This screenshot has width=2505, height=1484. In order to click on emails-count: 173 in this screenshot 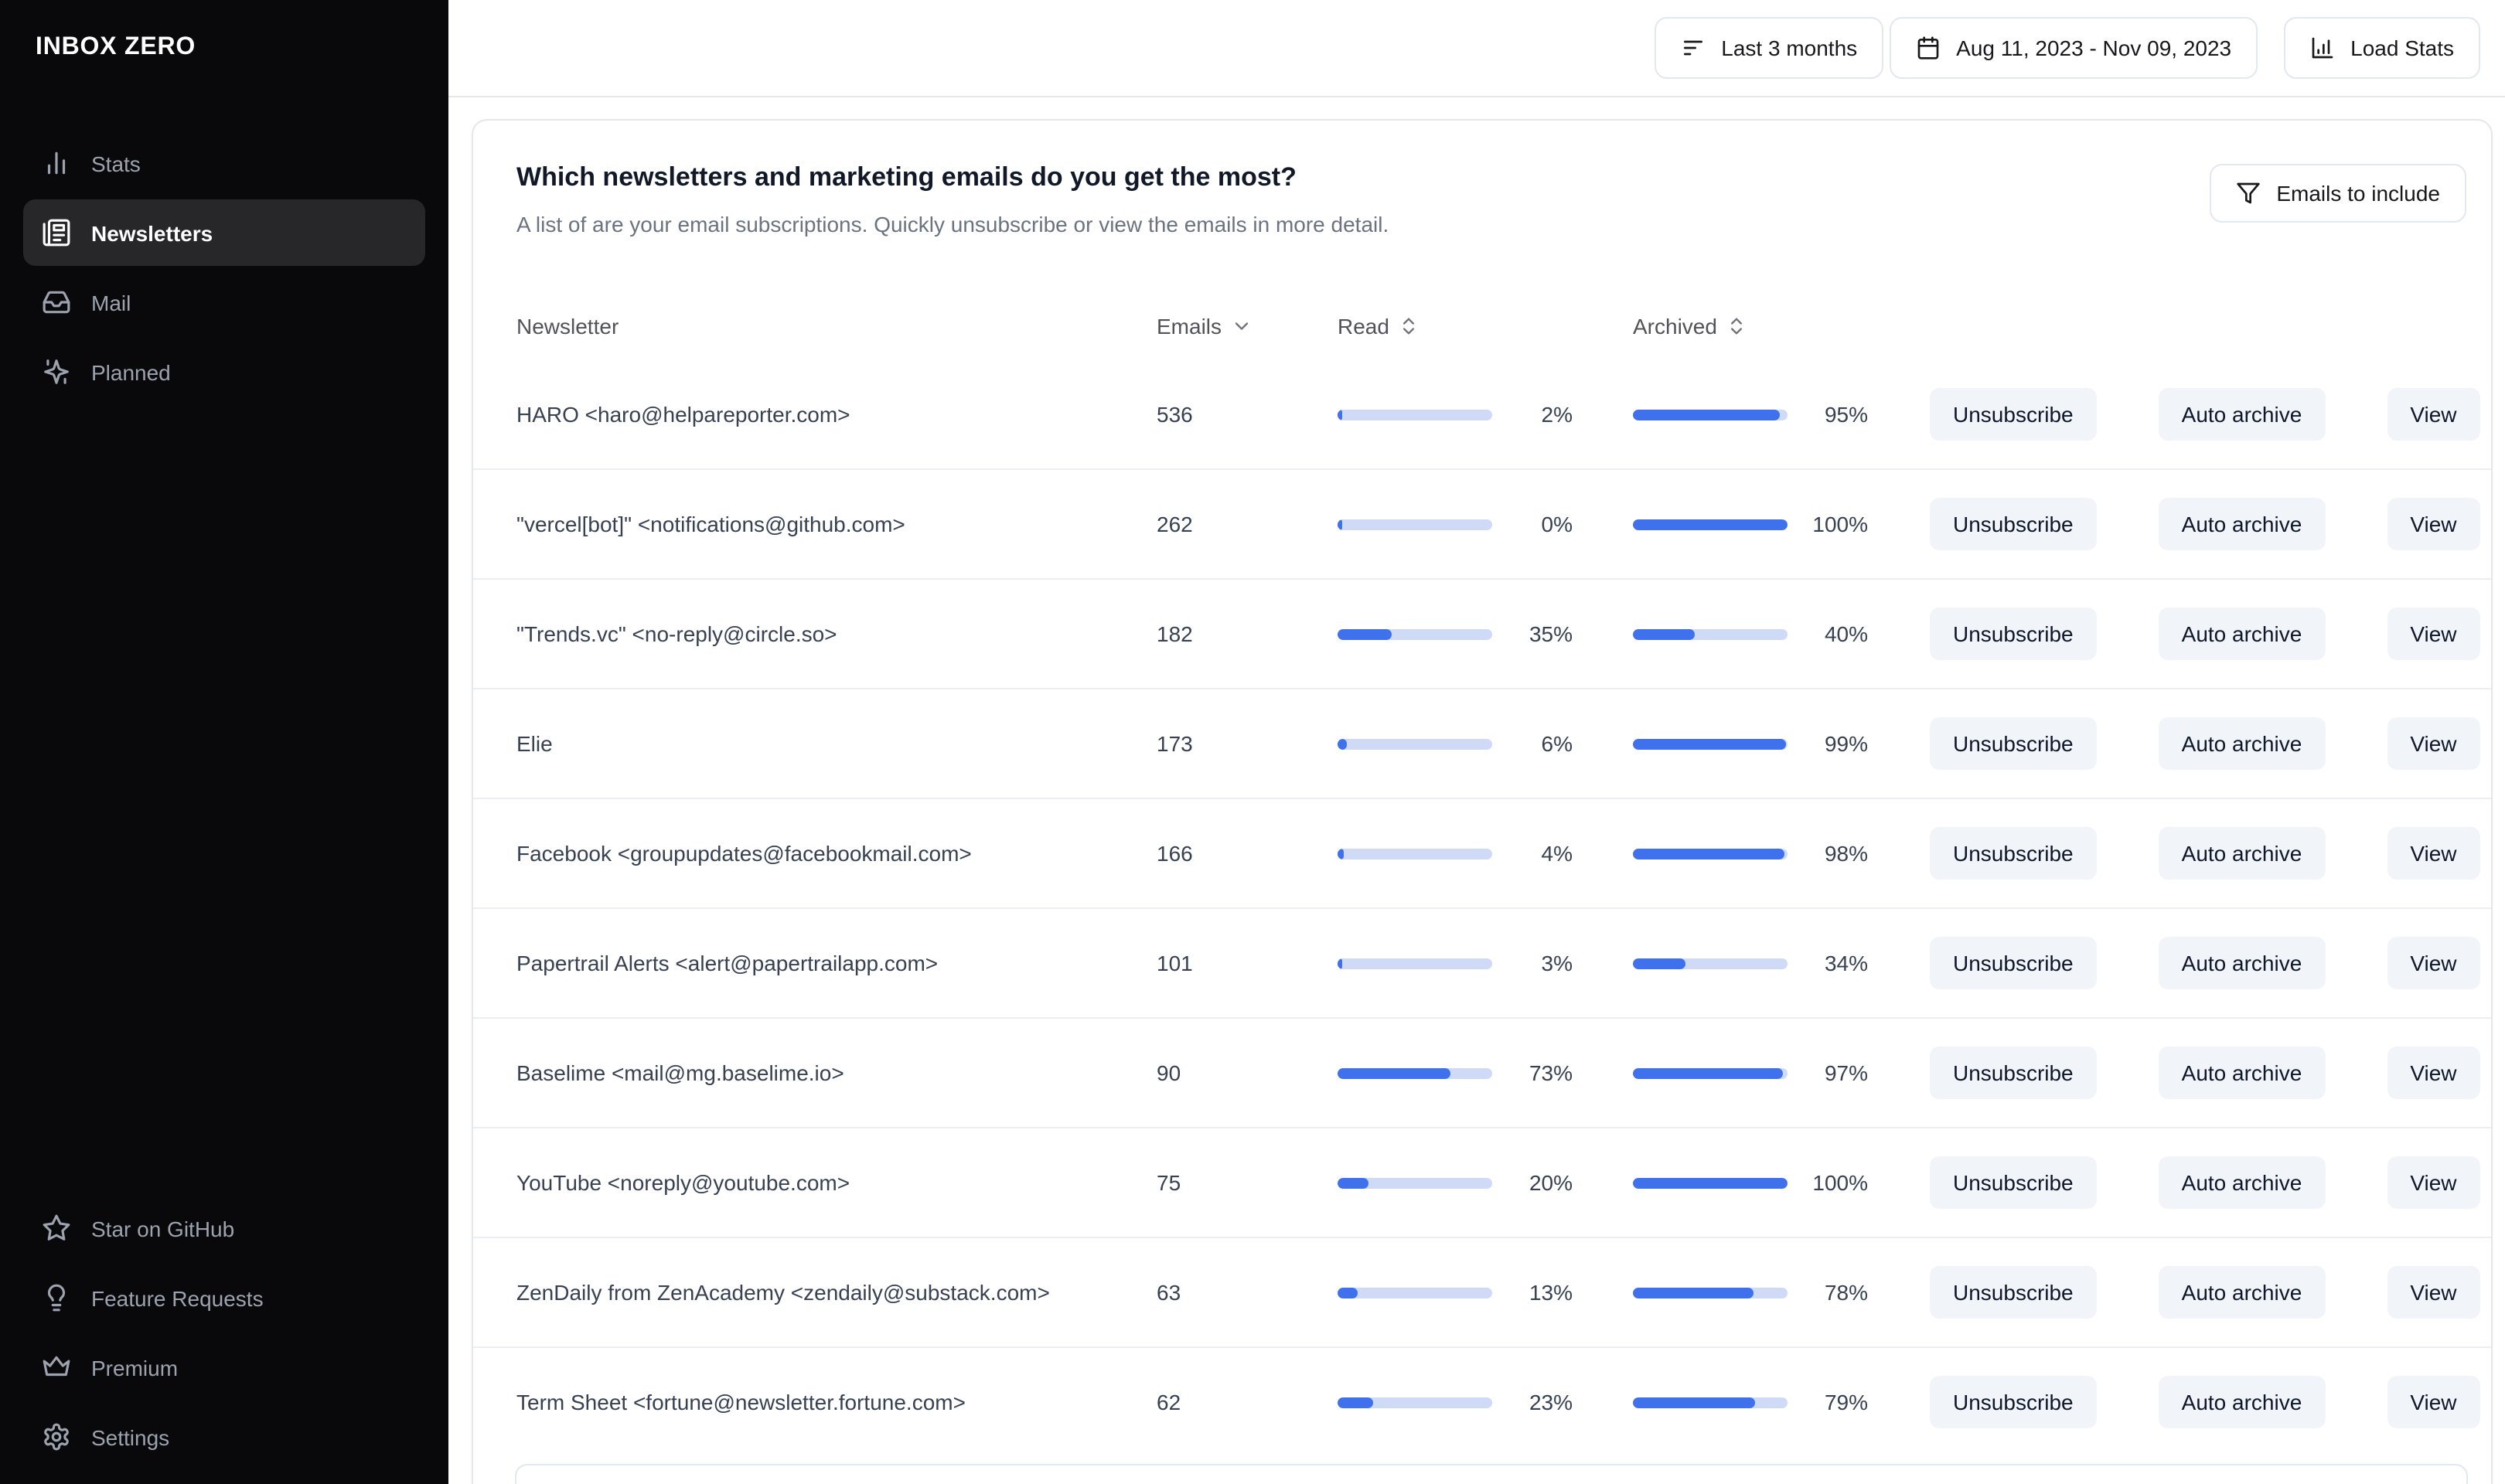, I will do `click(1175, 743)`.